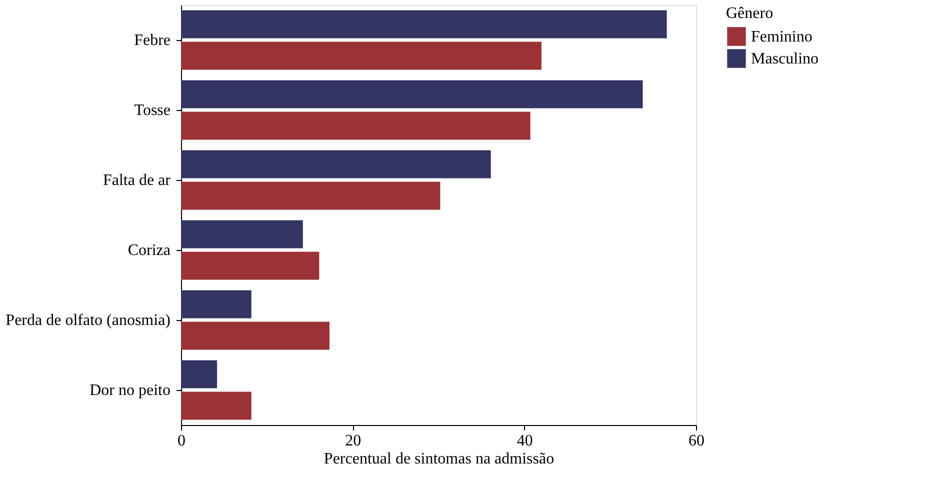 The height and width of the screenshot is (479, 929). I want to click on y-tick-label: Perda de olfato (anosmia), so click(88, 320).